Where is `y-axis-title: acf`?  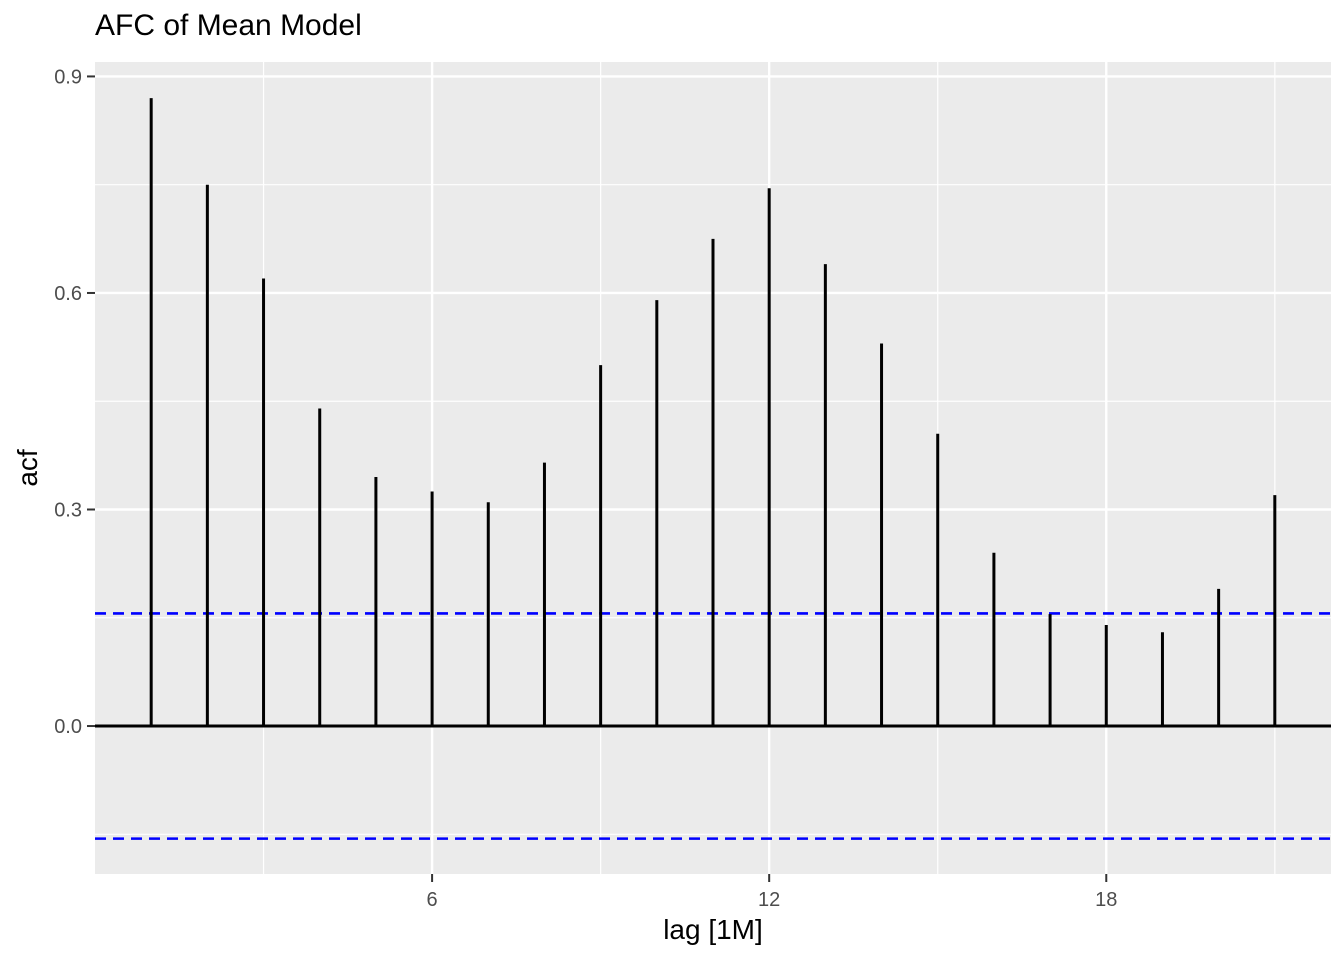 y-axis-title: acf is located at coordinates (27, 468).